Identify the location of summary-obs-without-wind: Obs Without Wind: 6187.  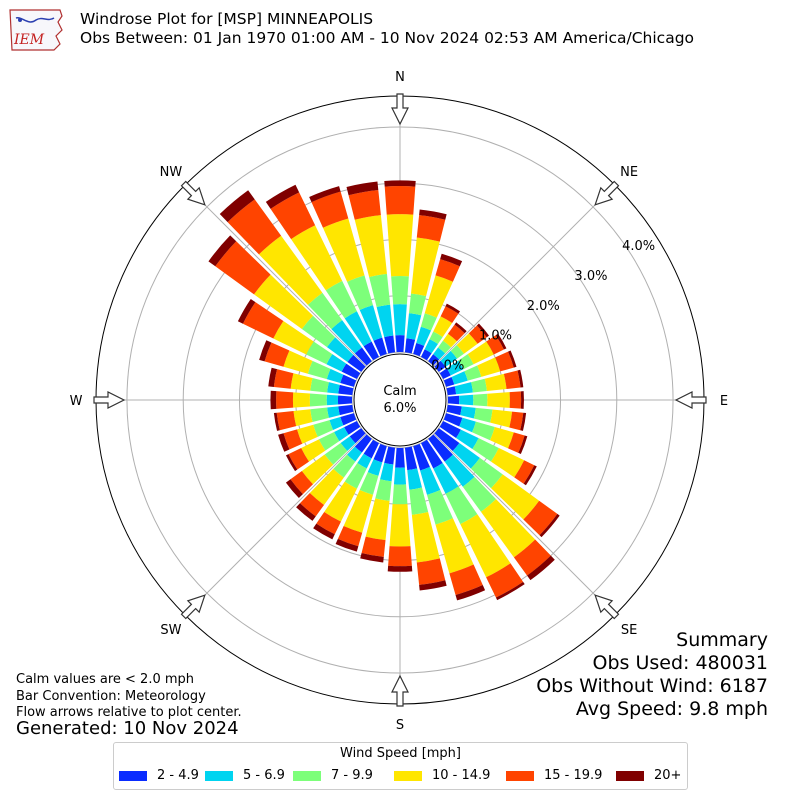
(652, 686).